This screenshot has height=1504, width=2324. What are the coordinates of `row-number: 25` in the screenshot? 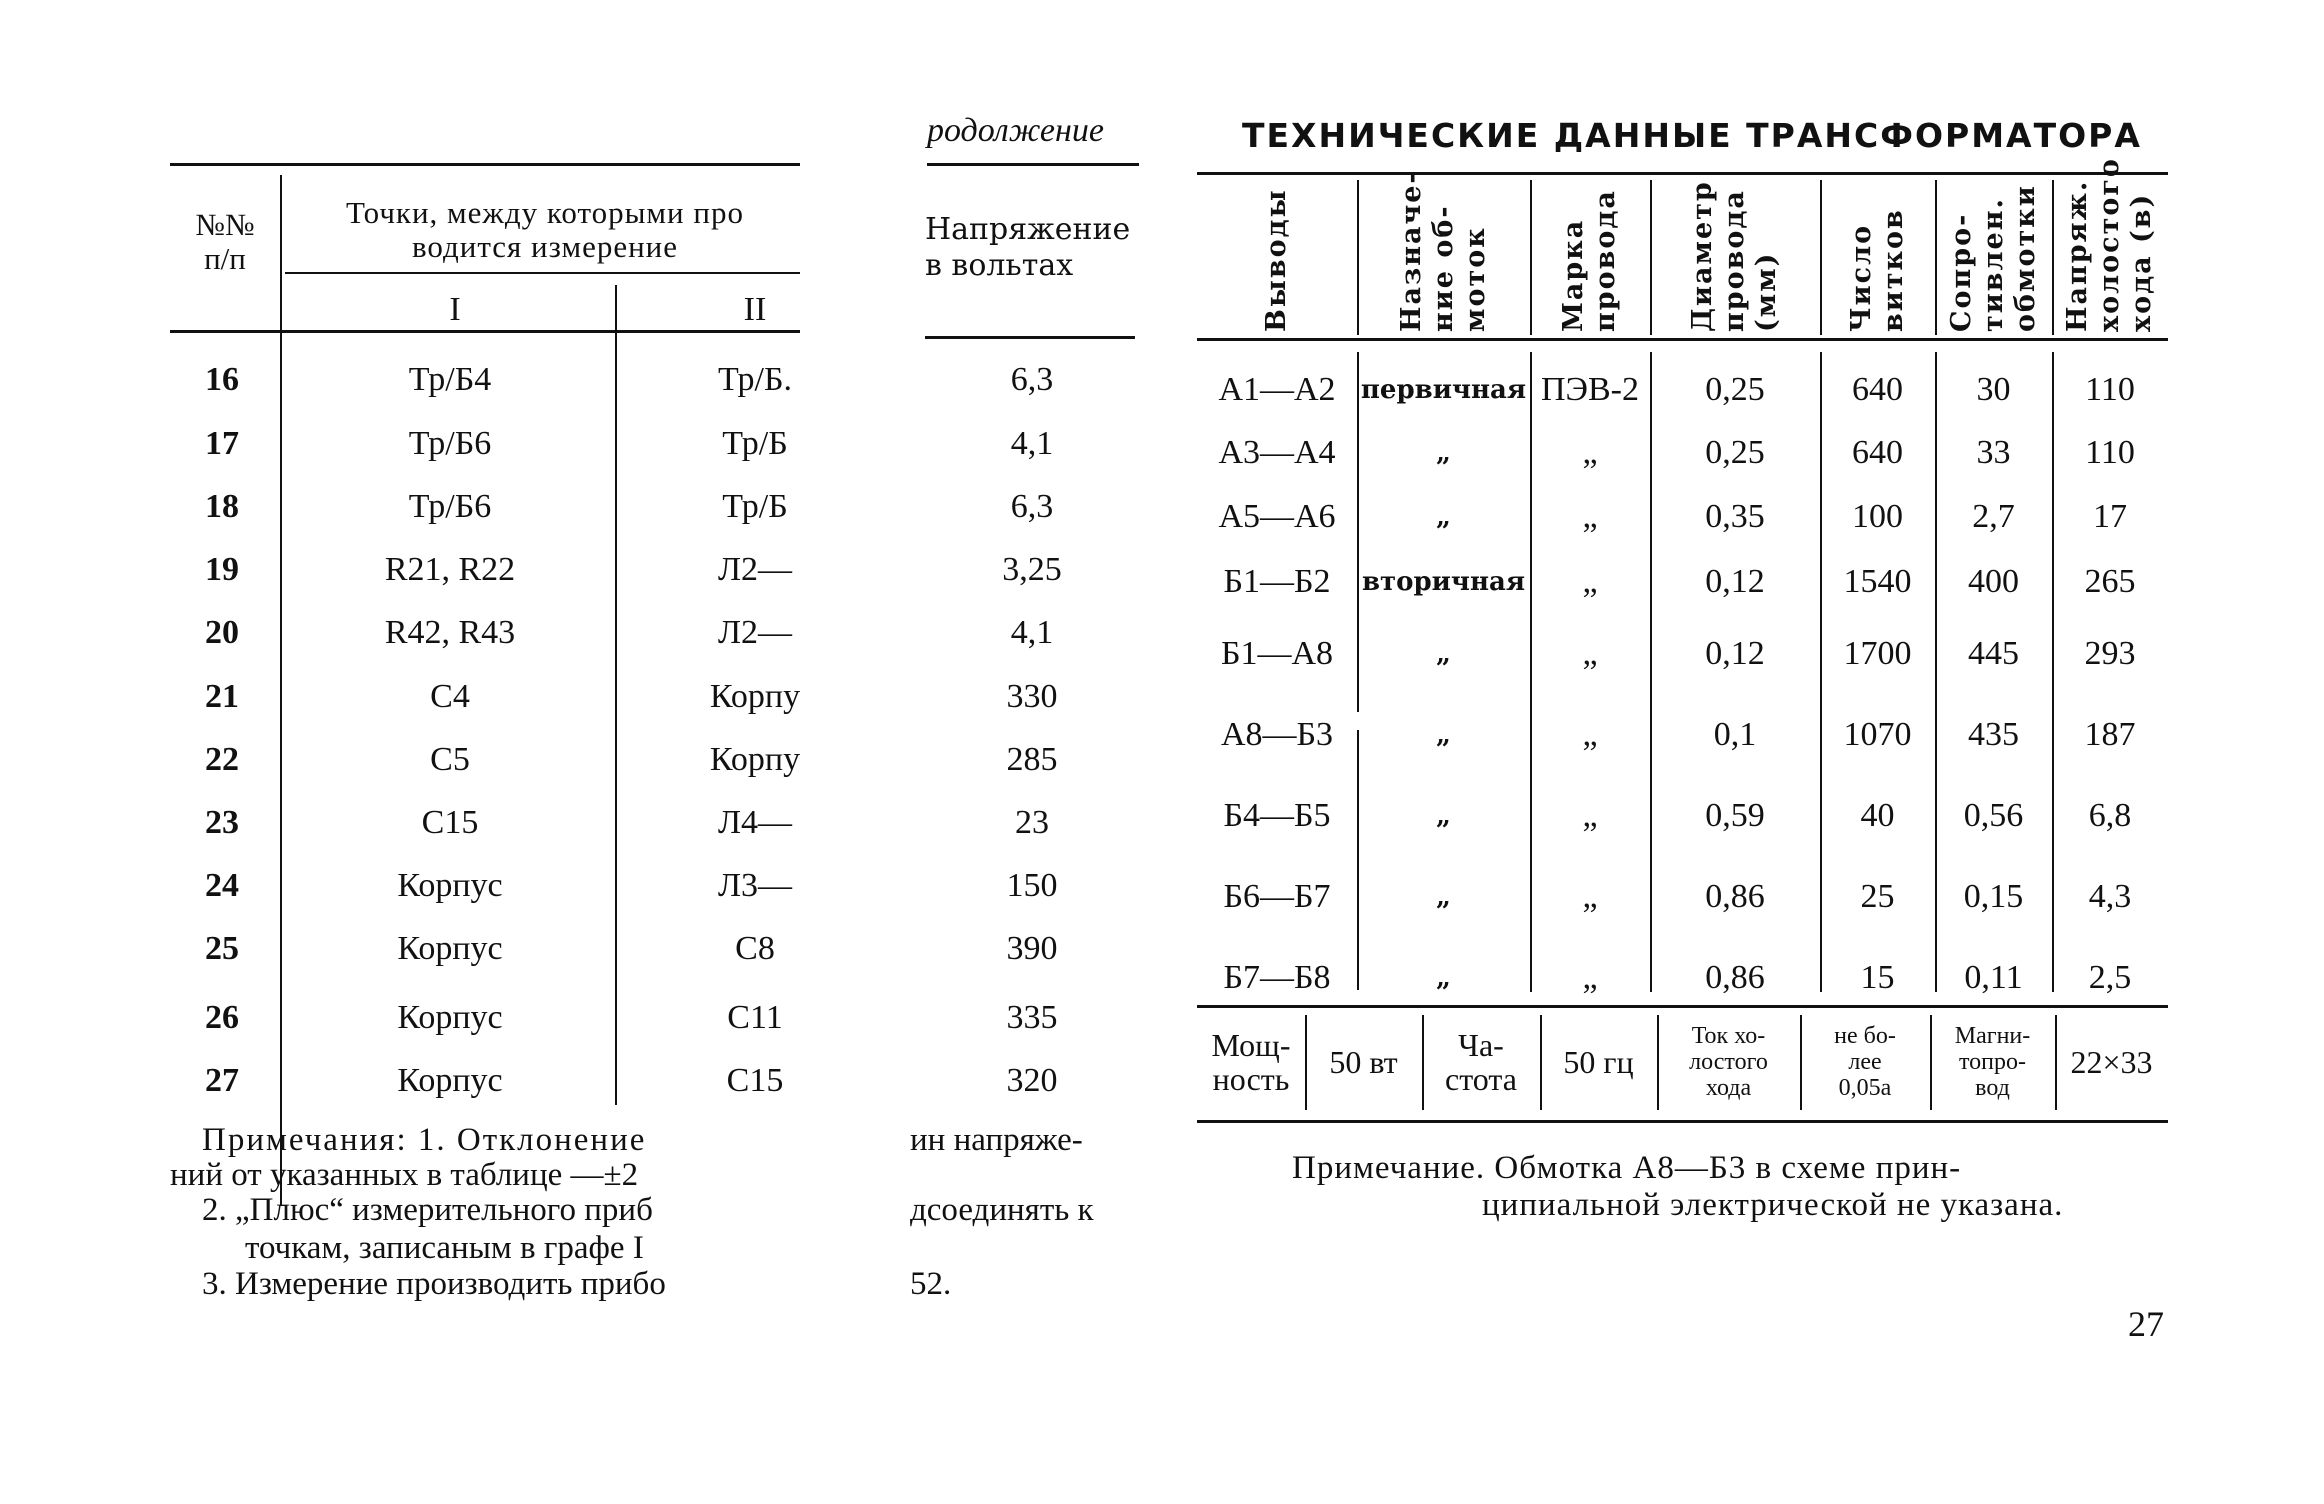 It's located at (222, 948).